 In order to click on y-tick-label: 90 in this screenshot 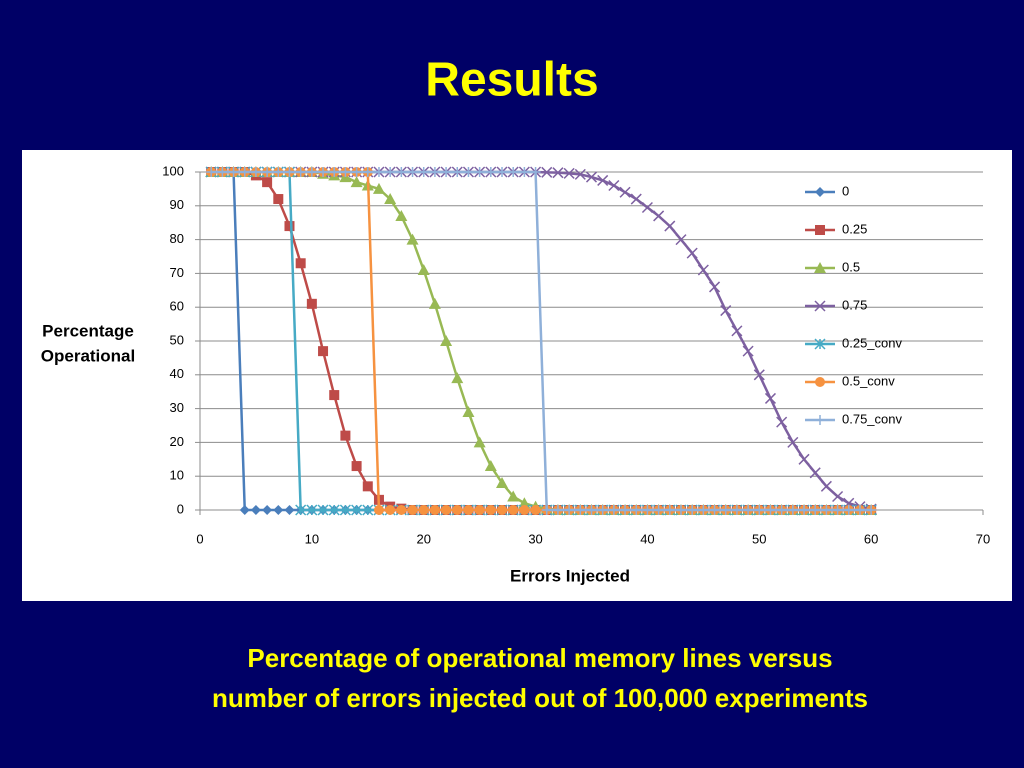, I will do `click(177, 204)`.